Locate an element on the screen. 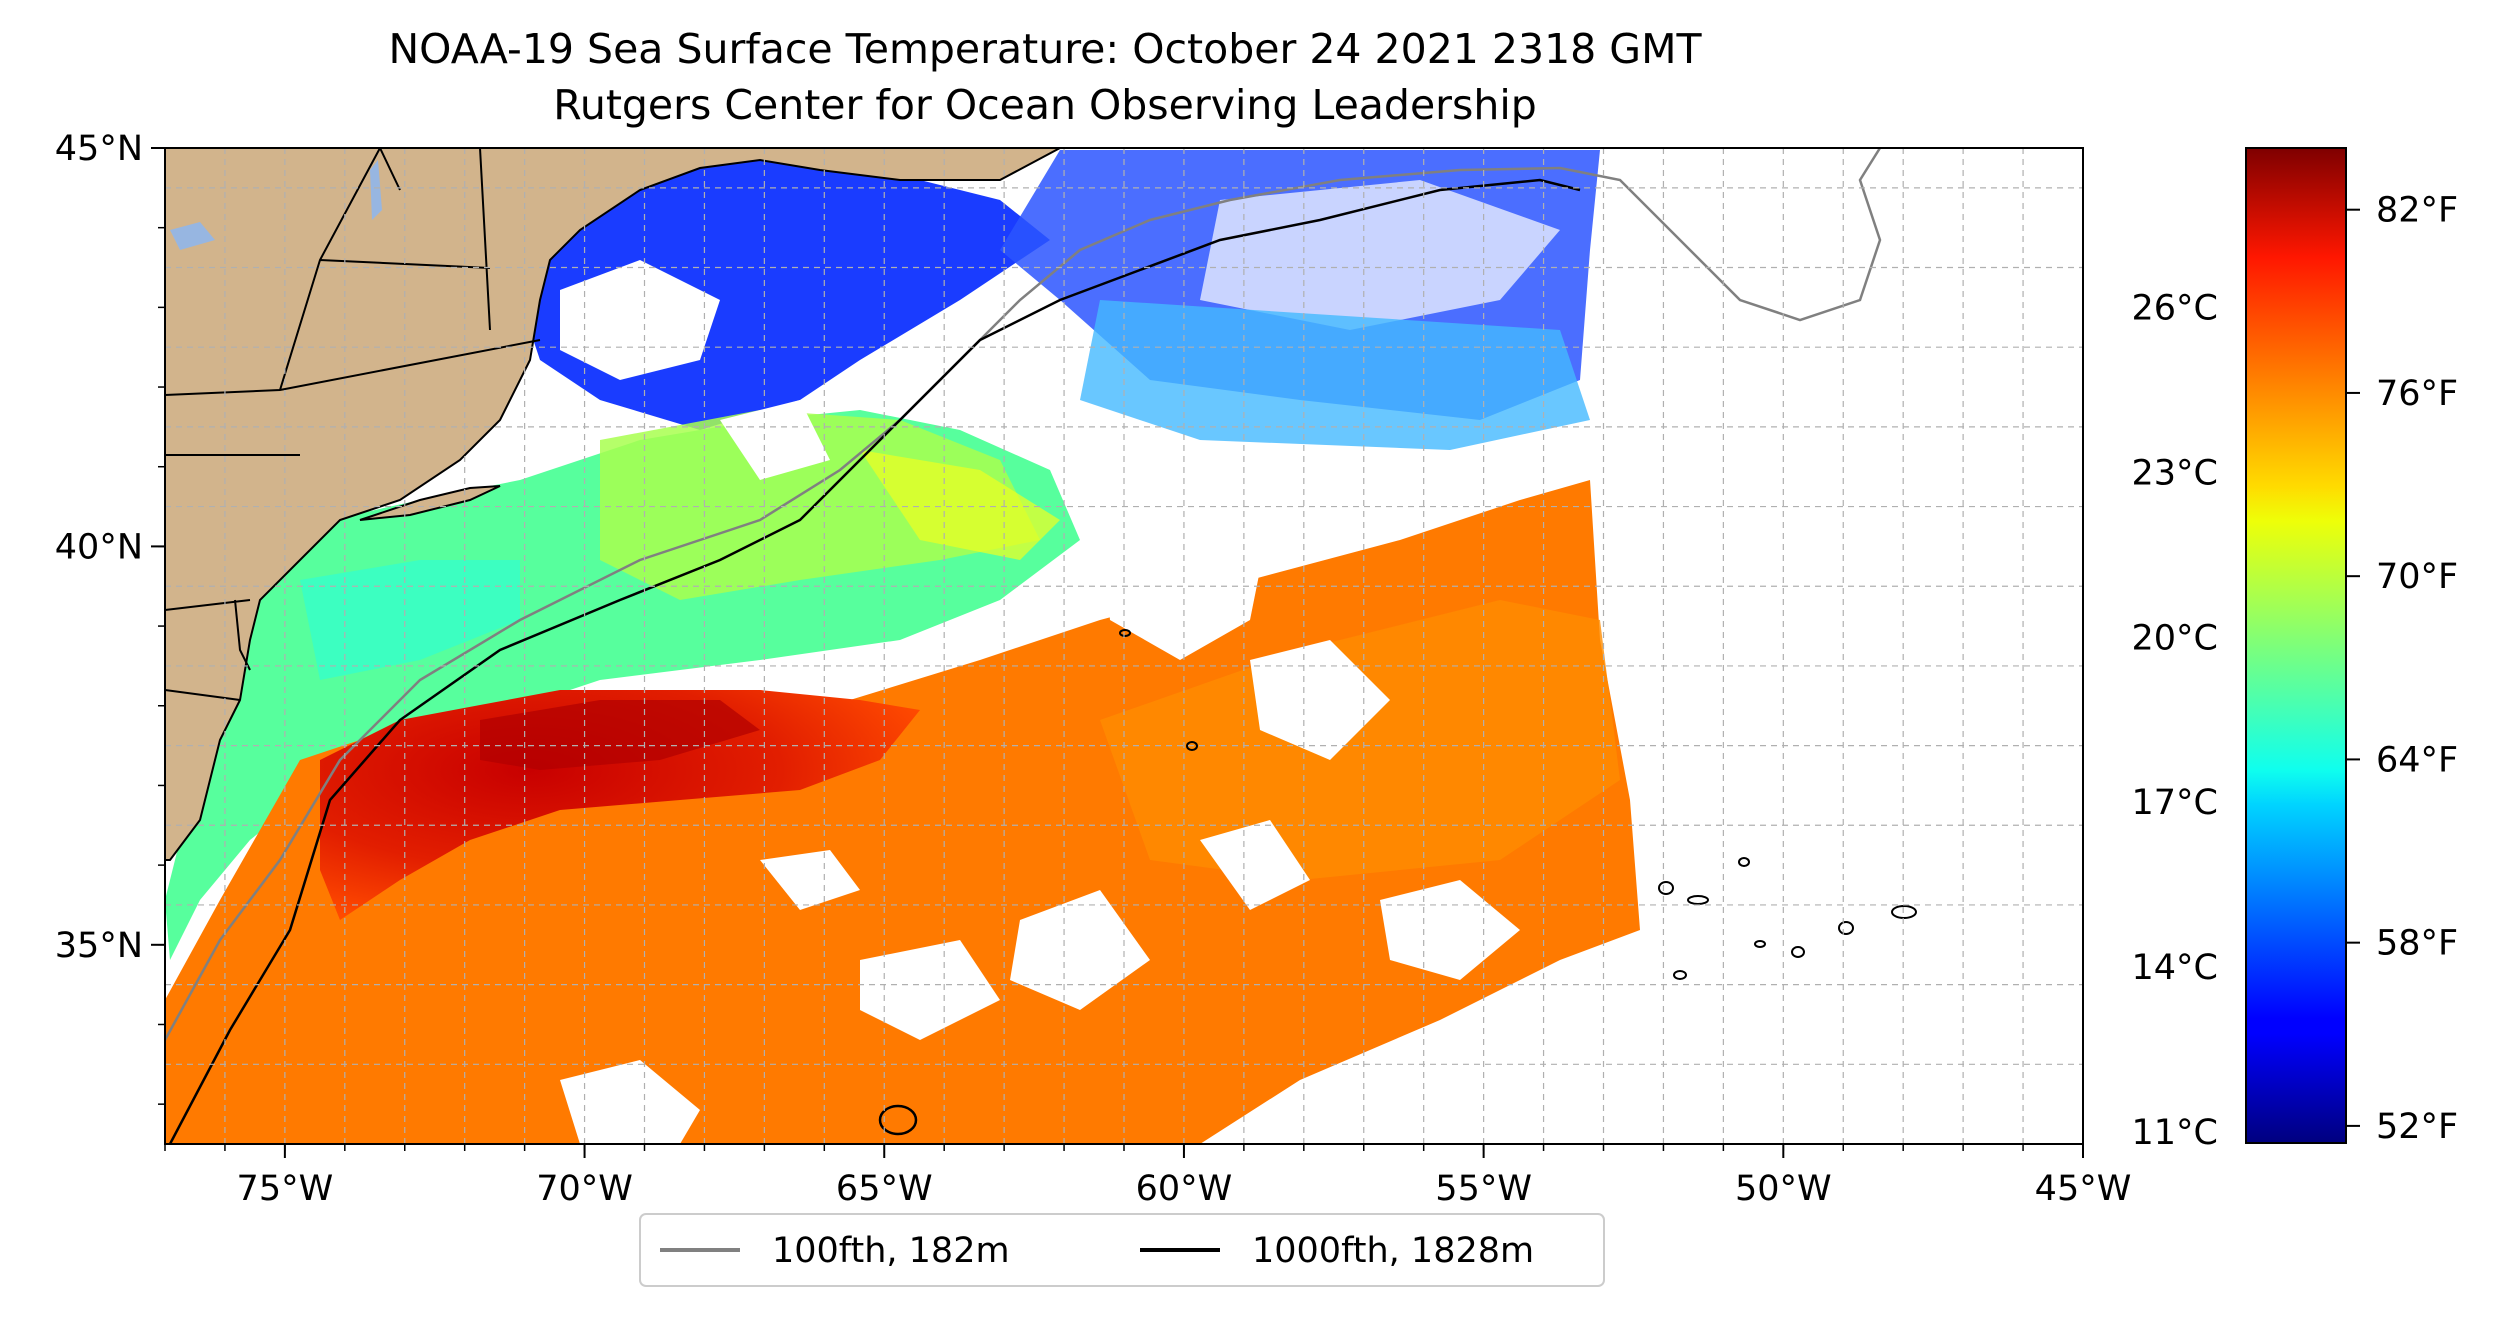  colorbar-celsius-label: 23°C is located at coordinates (2175, 473).